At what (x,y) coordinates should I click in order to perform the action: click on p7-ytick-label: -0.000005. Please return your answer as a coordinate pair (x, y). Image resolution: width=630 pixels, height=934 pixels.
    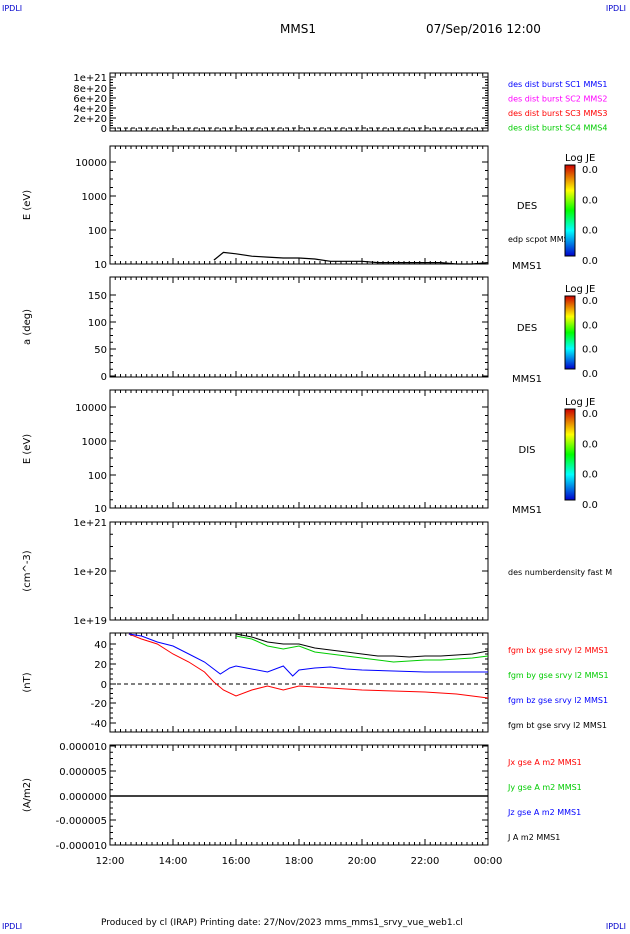
    Looking at the image, I should click on (81, 821).